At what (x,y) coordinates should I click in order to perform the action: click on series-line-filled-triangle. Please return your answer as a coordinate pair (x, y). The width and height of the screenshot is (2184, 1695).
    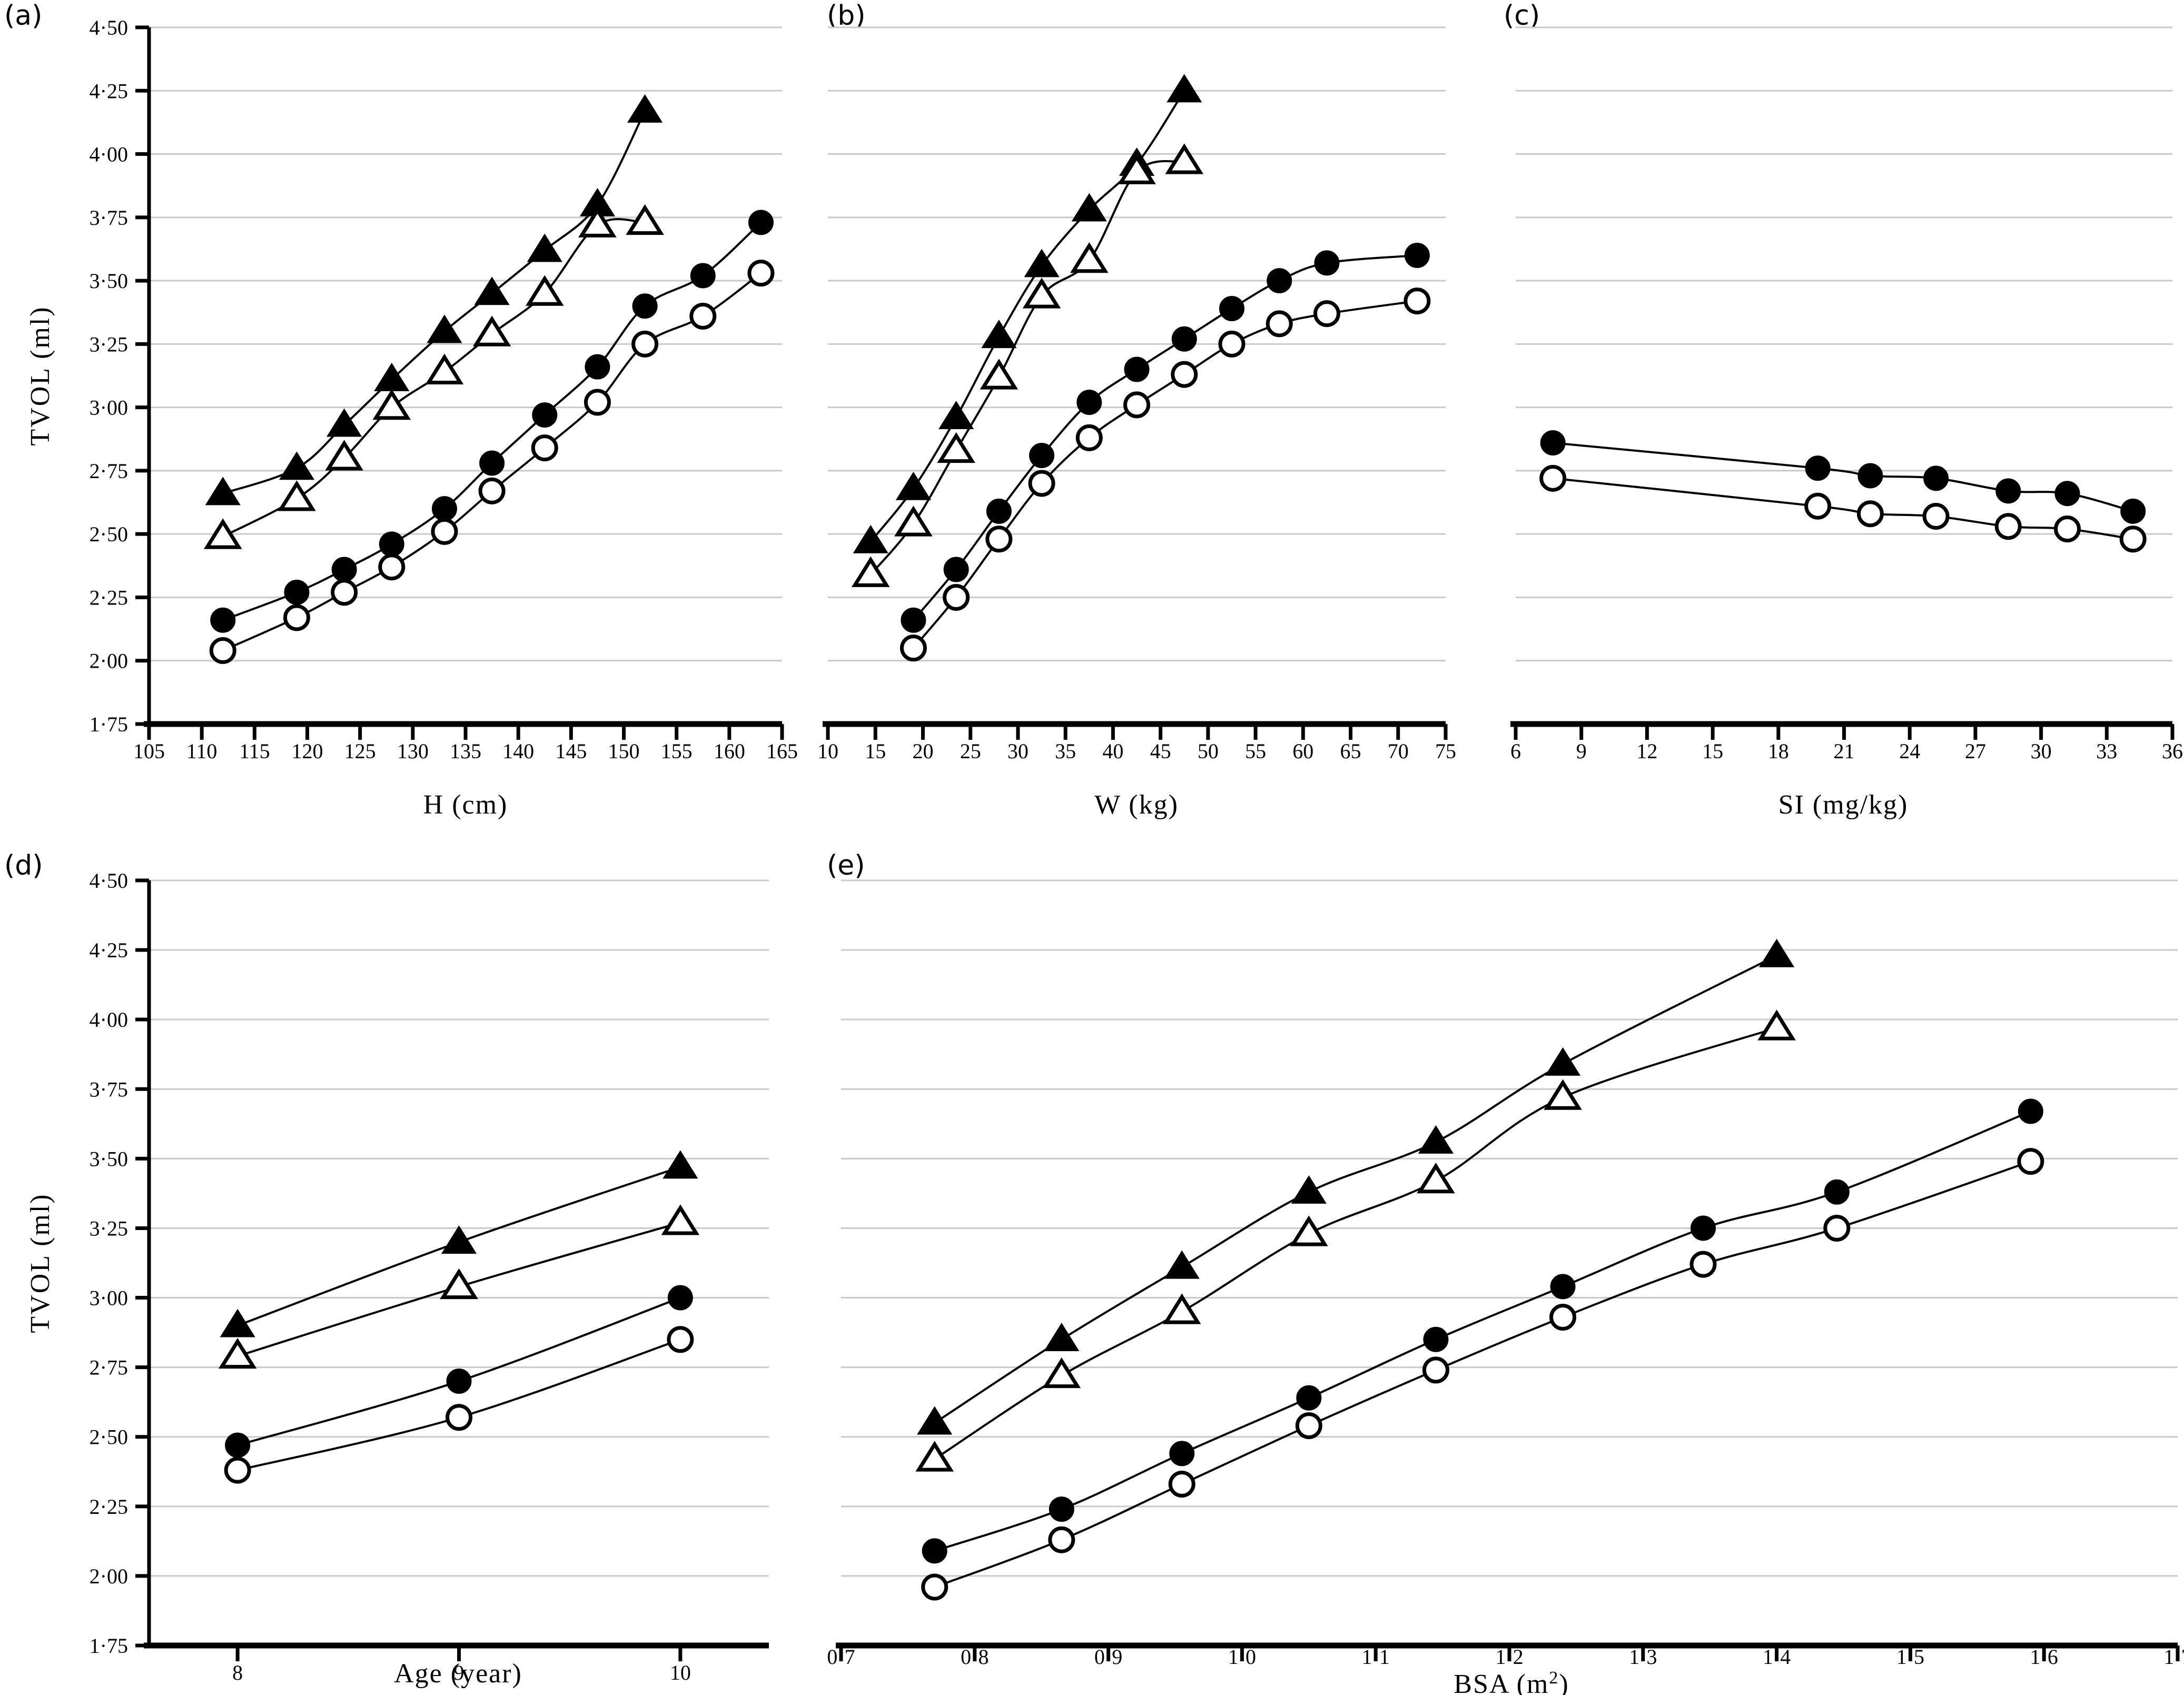
    Looking at the image, I should click on (459, 1246).